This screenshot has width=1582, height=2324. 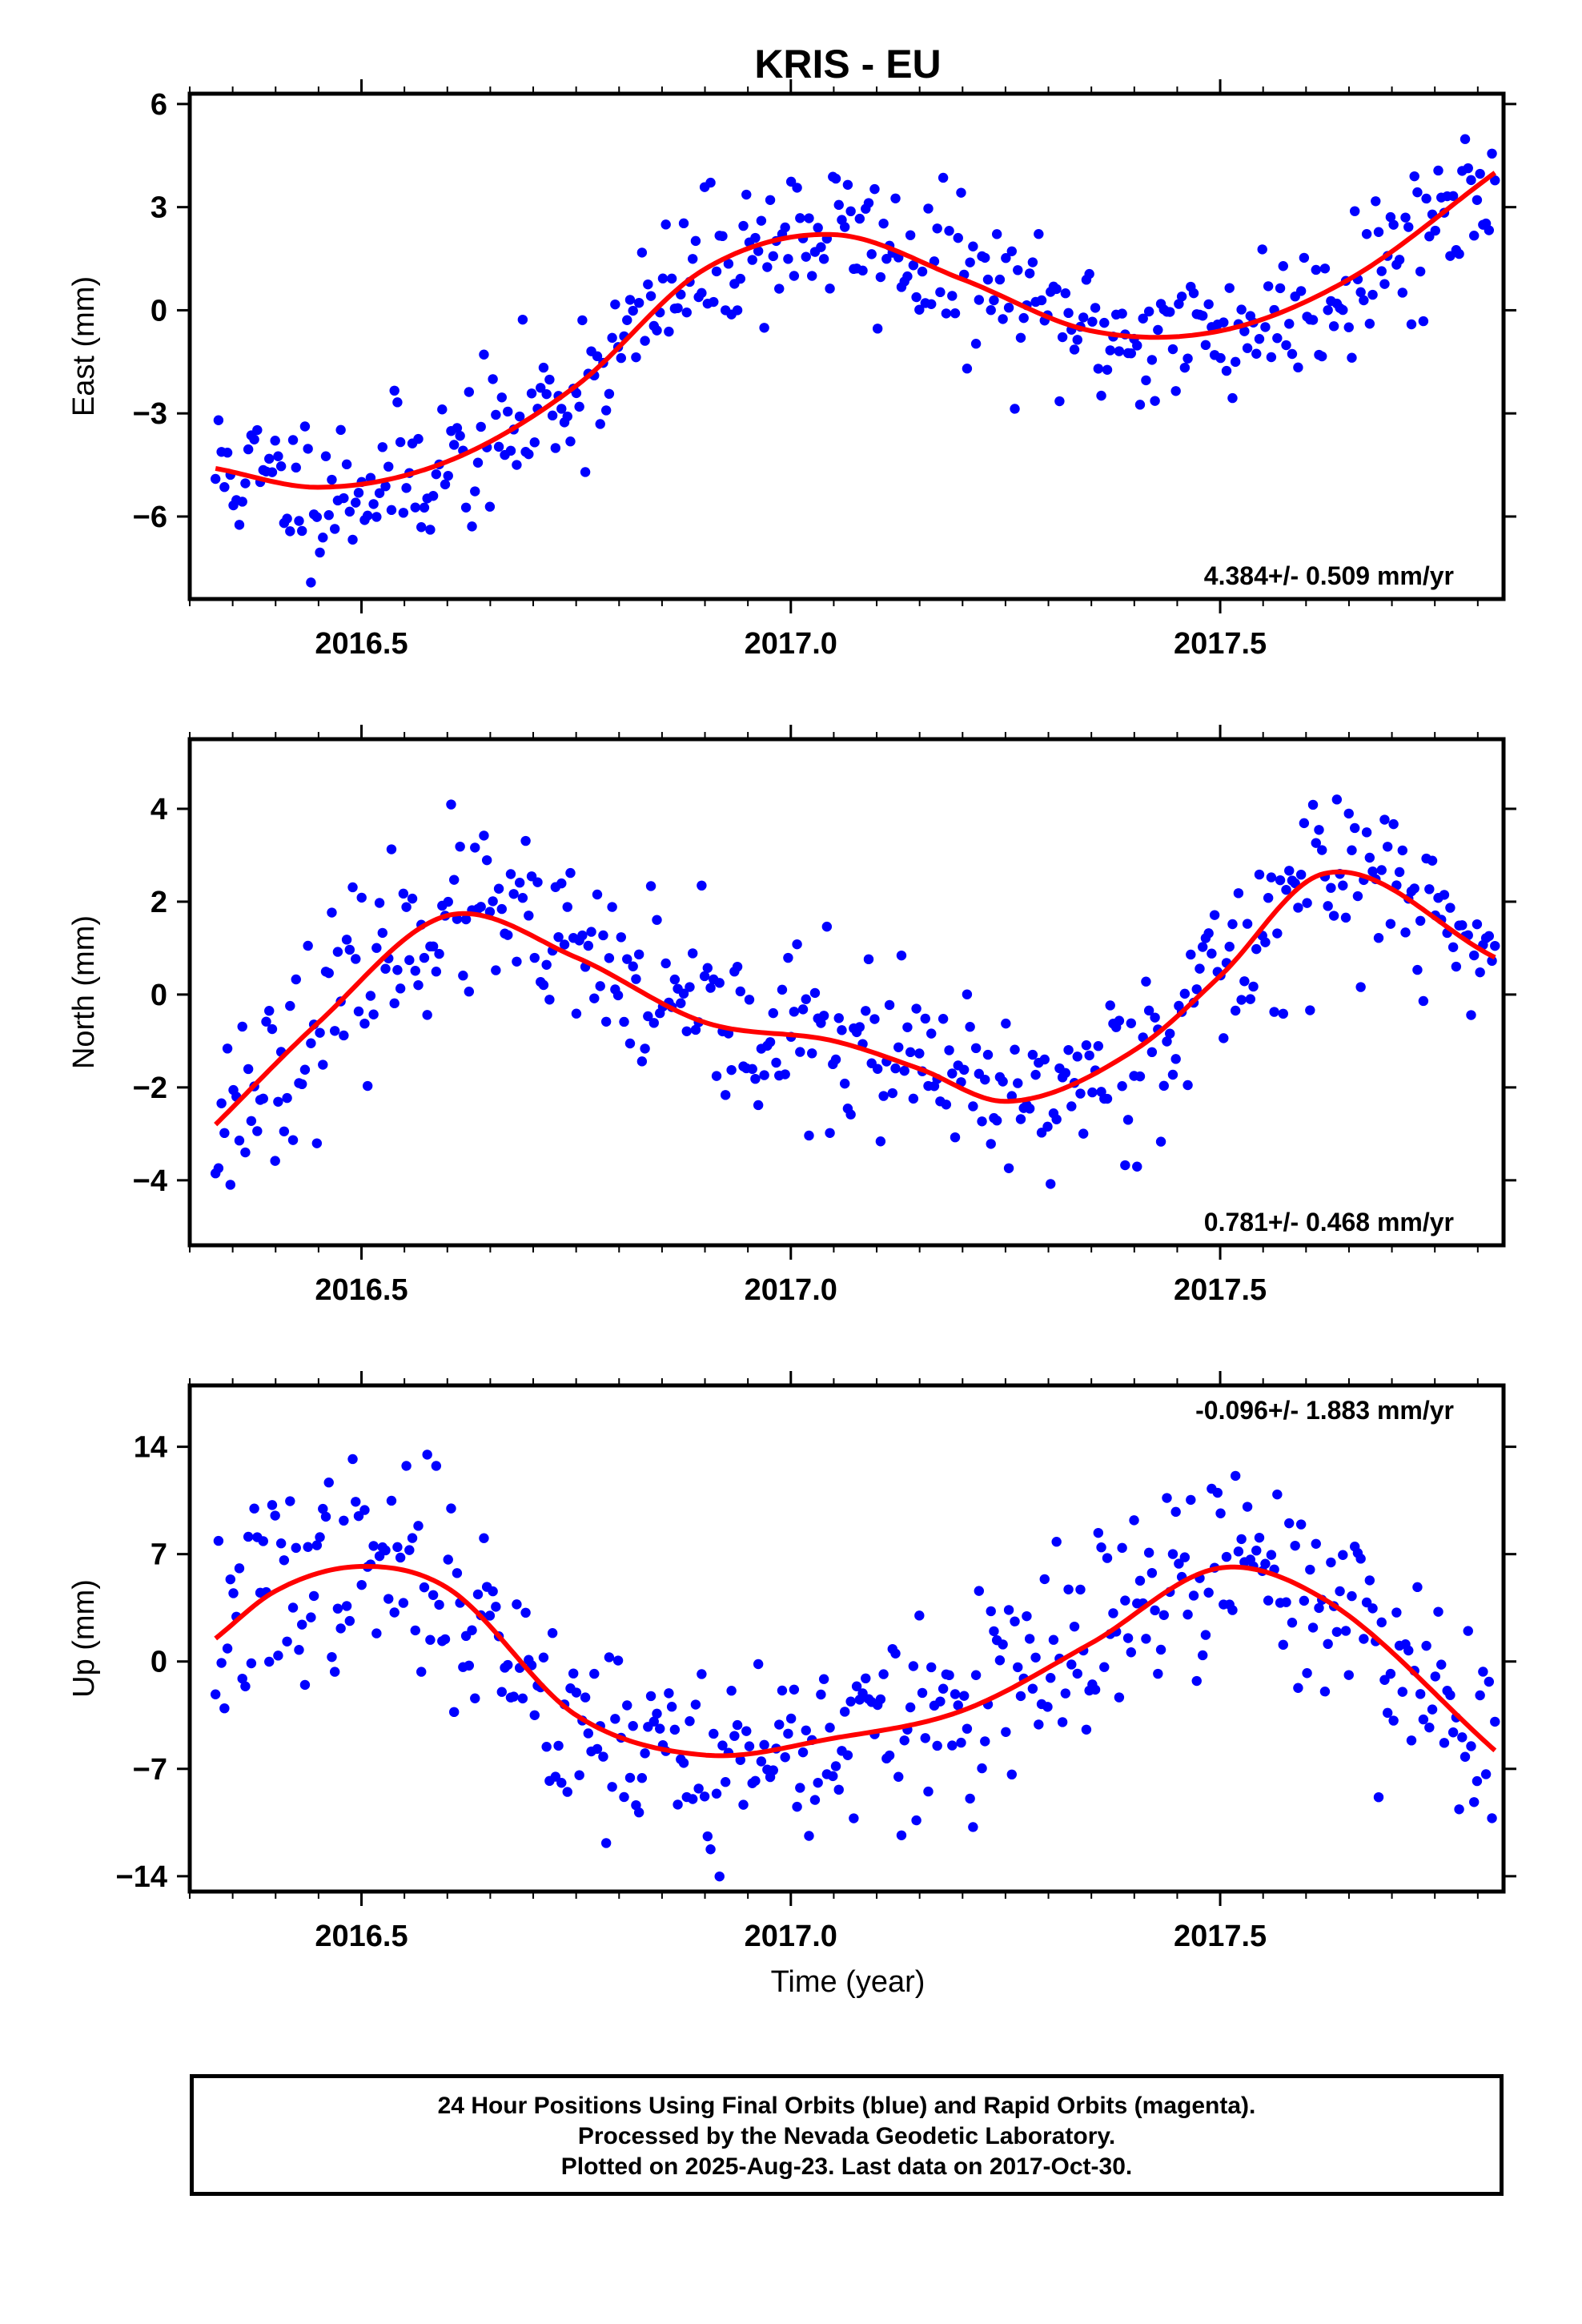 I want to click on y-tick-label: −6, so click(x=150, y=517).